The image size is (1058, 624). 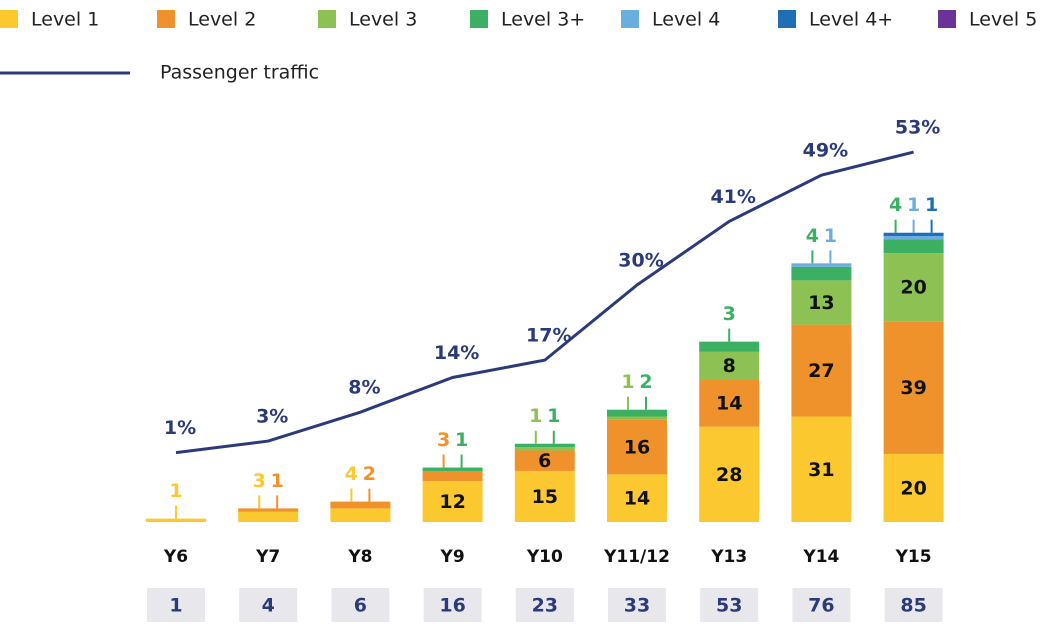 What do you see at coordinates (272, 417) in the screenshot?
I see `line-label: 3%` at bounding box center [272, 417].